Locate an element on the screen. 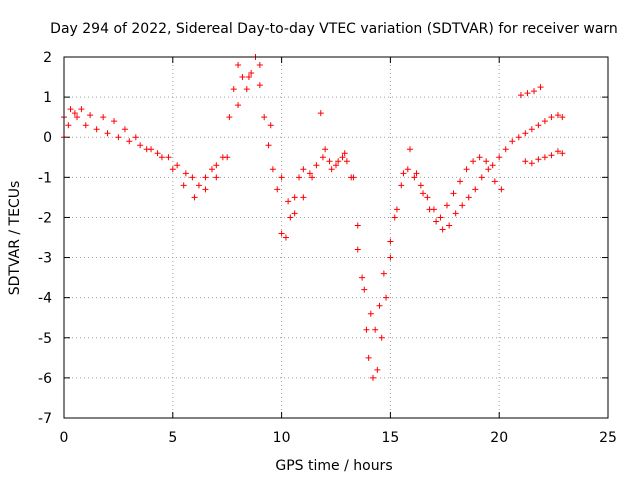 This screenshot has width=640, height=480. x-tick-label: 15 is located at coordinates (390, 438).